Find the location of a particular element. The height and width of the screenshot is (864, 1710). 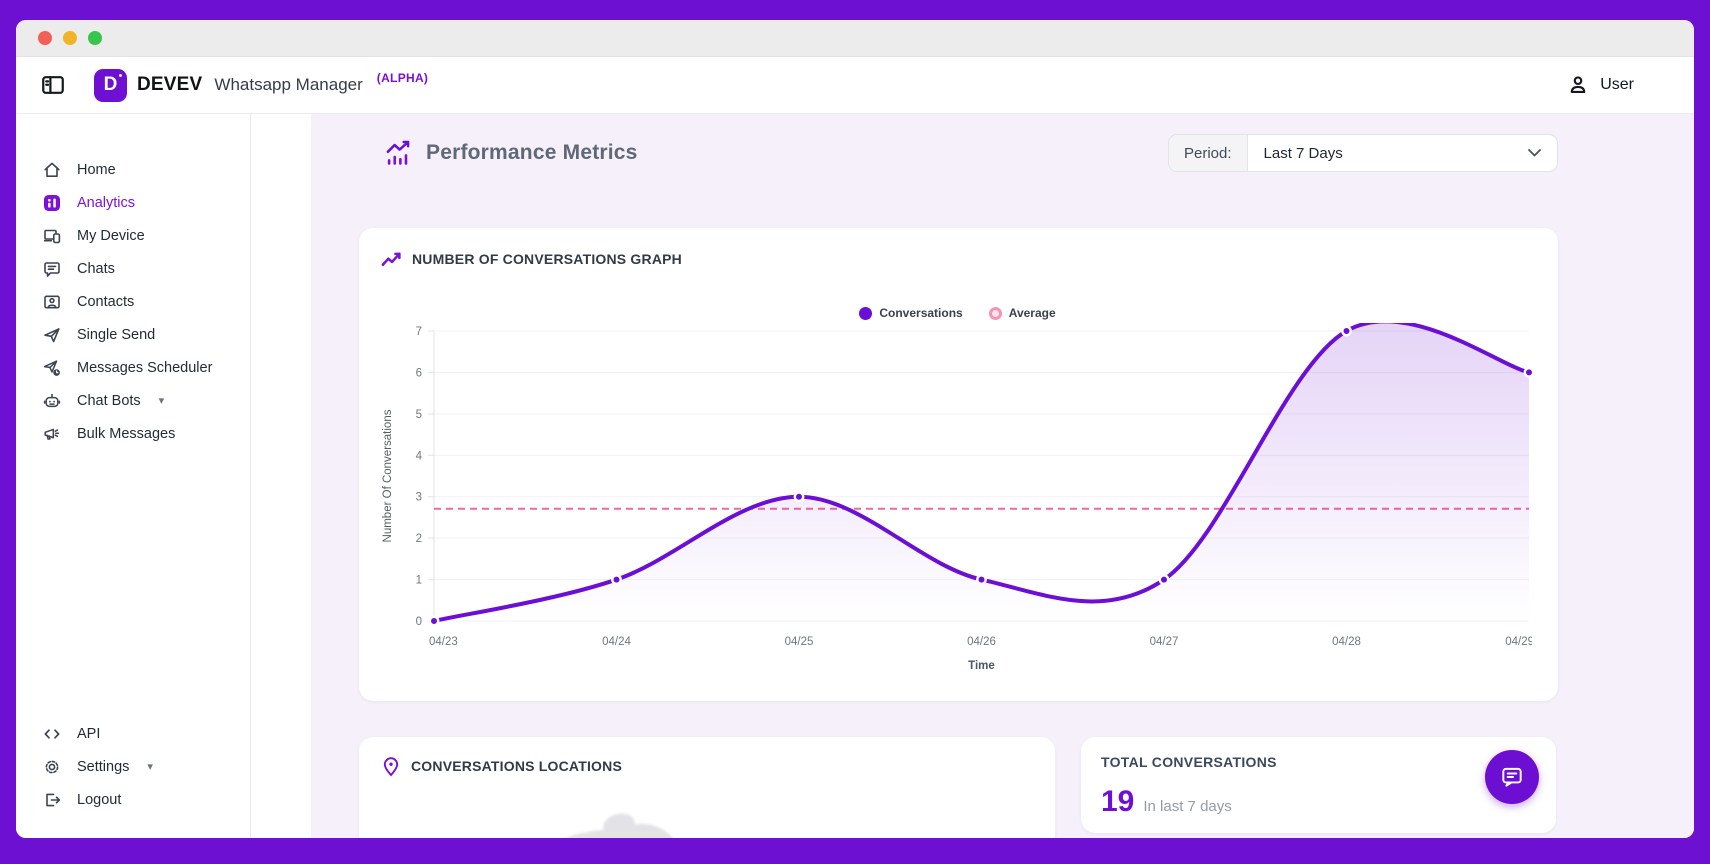

period-select: Period: Last 7 Days is located at coordinates (1363, 153).